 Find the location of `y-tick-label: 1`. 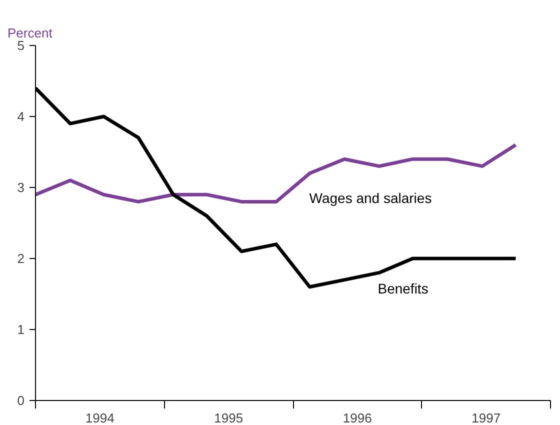

y-tick-label: 1 is located at coordinates (21, 329).